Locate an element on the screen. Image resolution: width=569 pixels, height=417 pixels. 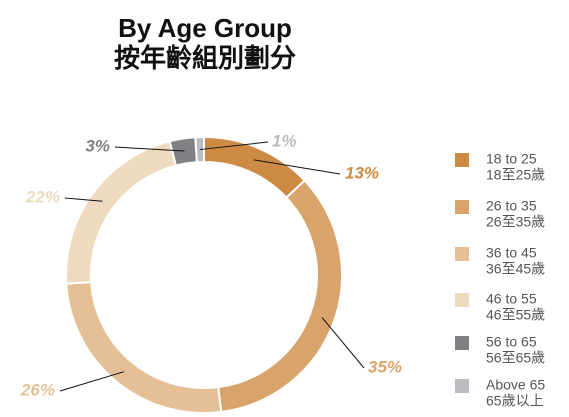
legend-label-zh: 26至35歲 is located at coordinates (515, 222).